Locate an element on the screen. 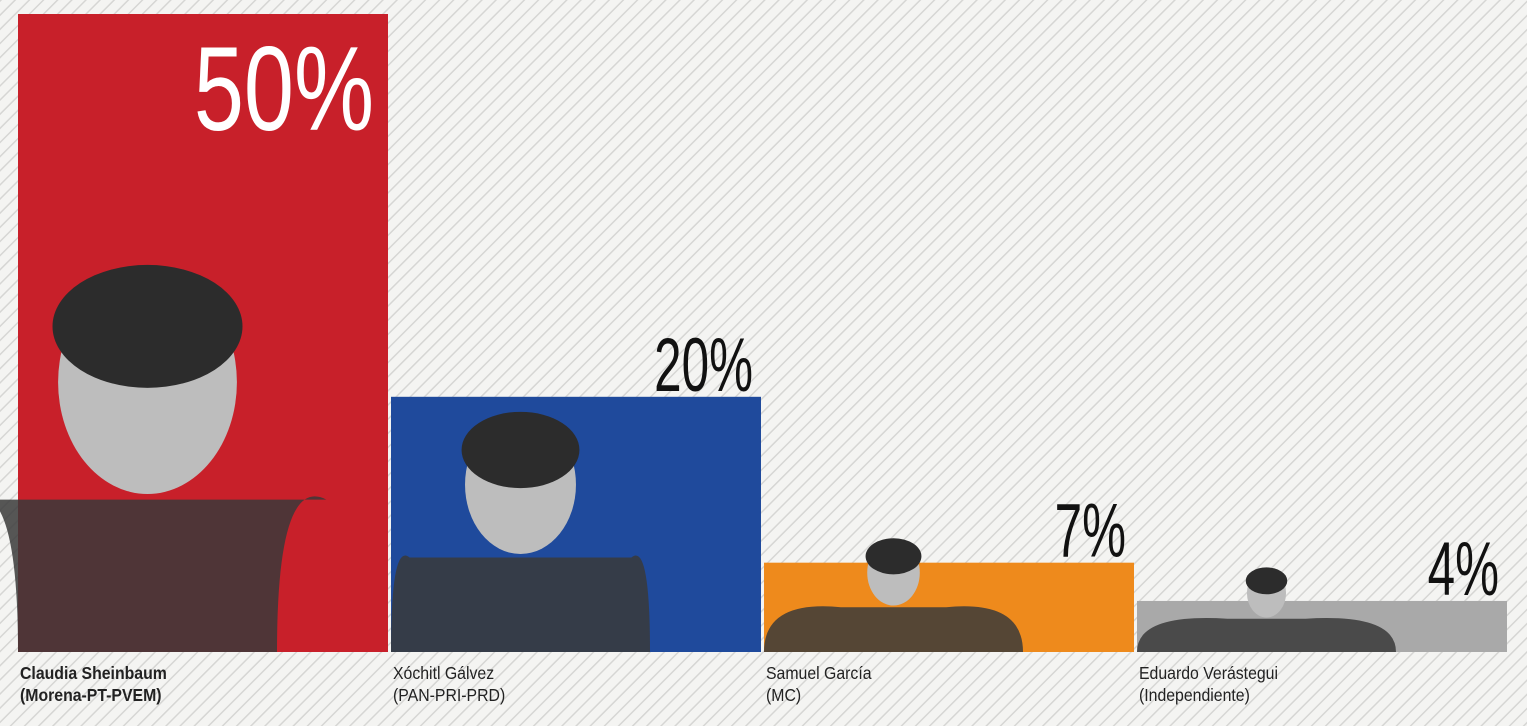 The image size is (1527, 726). candidate-party: (PAN-PRI-PRD) is located at coordinates (449, 695).